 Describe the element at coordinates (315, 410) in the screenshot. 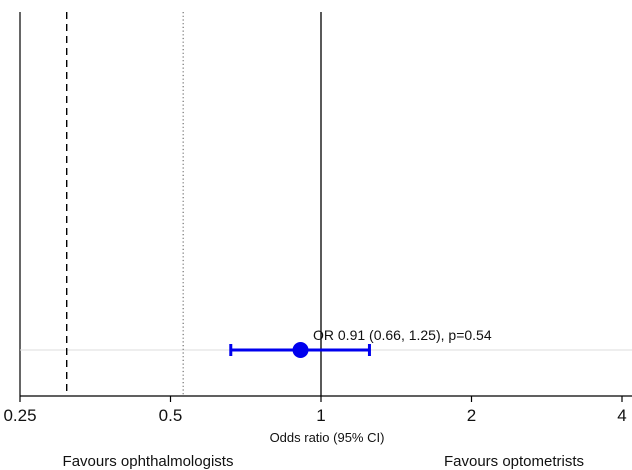

I see `x-axis-ticks: 0.25 0.5 1 2 4` at that location.